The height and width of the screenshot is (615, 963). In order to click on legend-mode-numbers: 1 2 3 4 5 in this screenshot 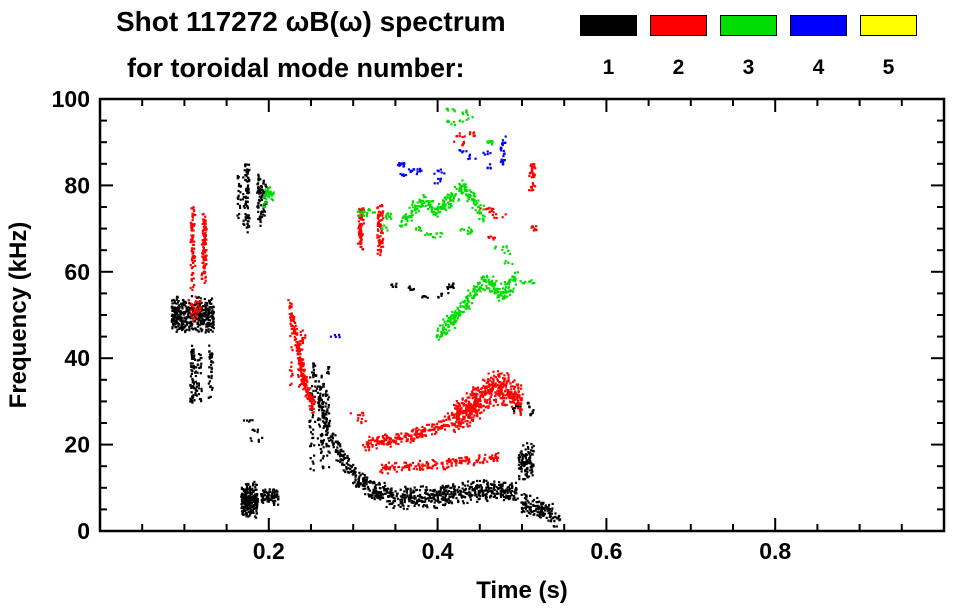, I will do `click(748, 68)`.